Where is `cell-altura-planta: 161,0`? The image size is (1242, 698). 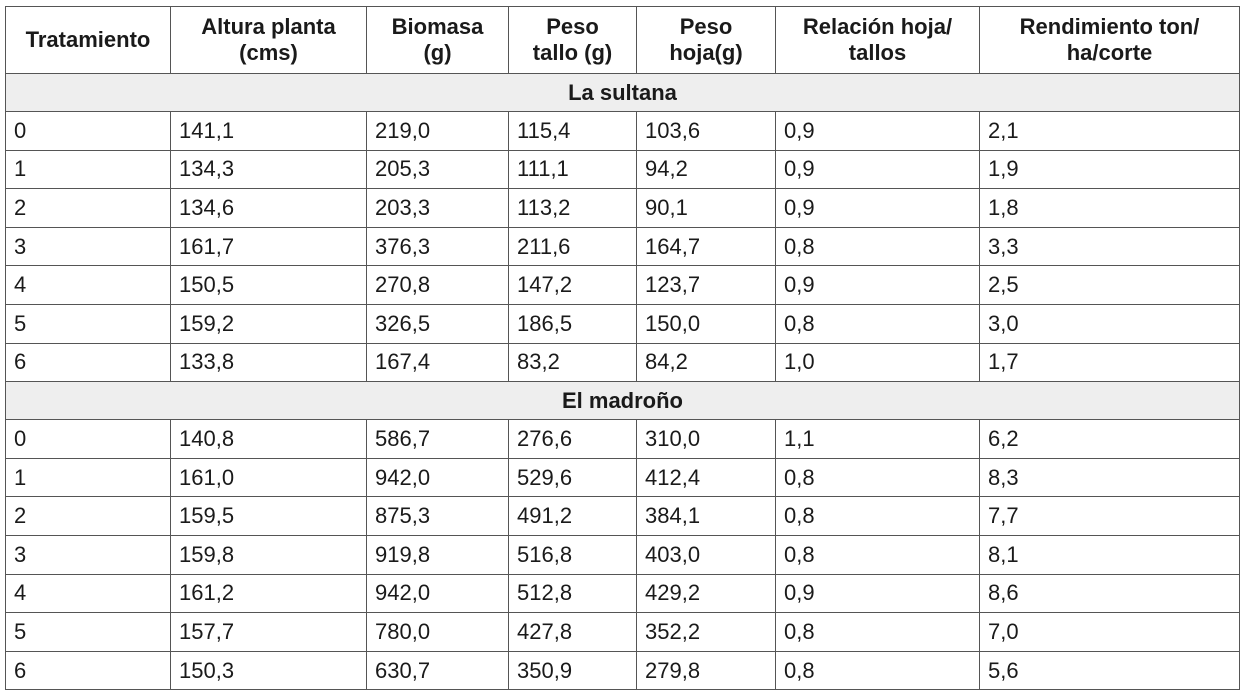
cell-altura-planta: 161,0 is located at coordinates (268, 477).